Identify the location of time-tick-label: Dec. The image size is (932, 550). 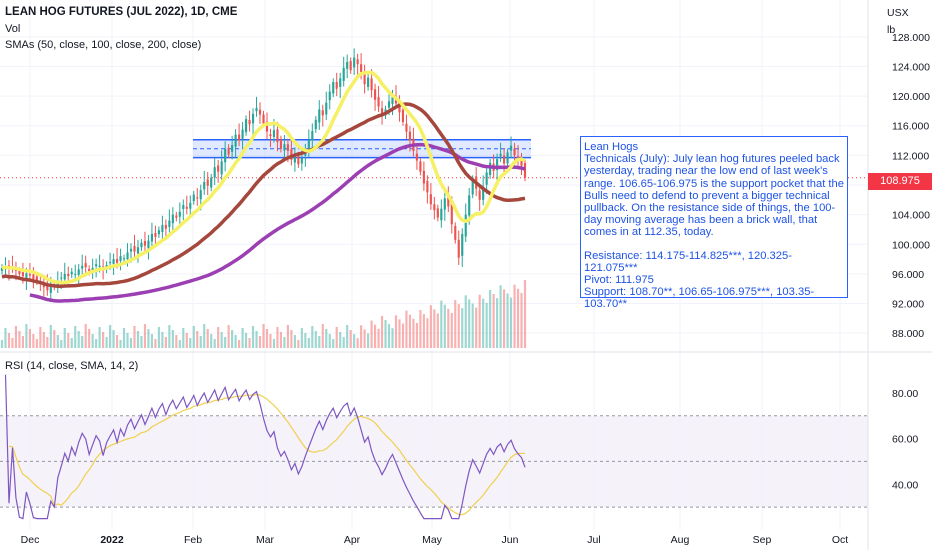
(30, 540).